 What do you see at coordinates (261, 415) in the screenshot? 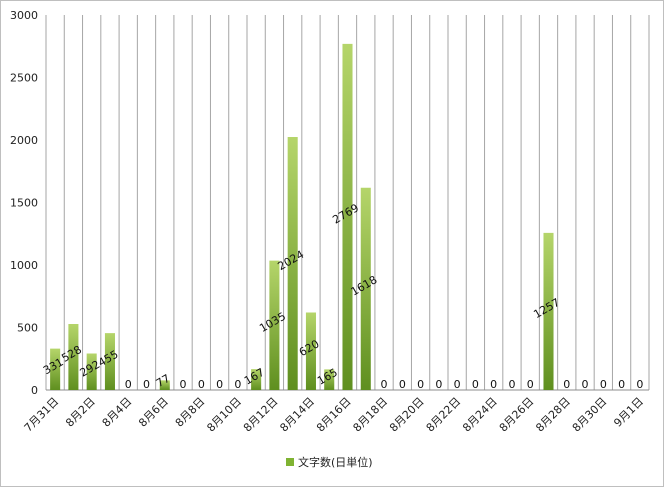
I see `x-tick-label: 8月12日` at bounding box center [261, 415].